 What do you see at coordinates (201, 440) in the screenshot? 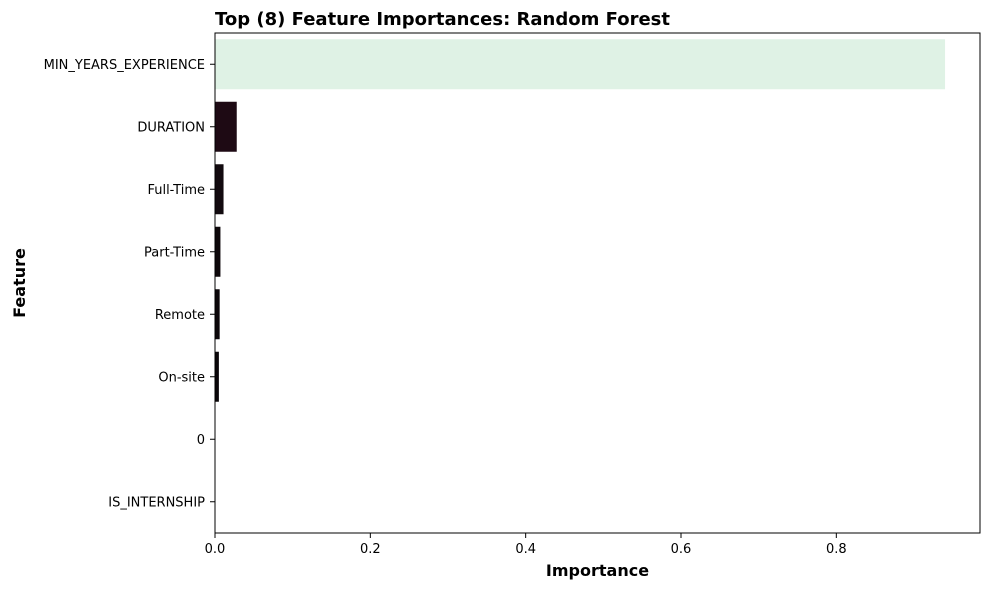
I see `y-tick-label: 0` at bounding box center [201, 440].